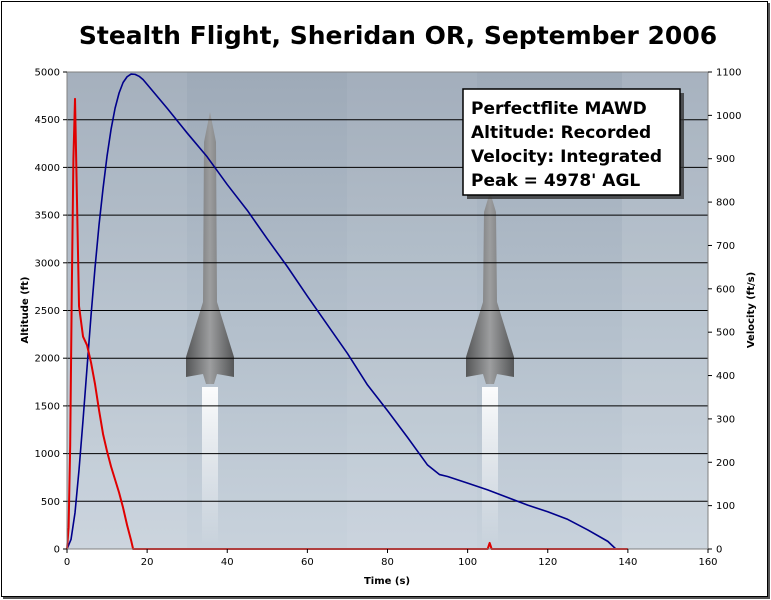  What do you see at coordinates (47, 359) in the screenshot?
I see `y-tick-label: 2000` at bounding box center [47, 359].